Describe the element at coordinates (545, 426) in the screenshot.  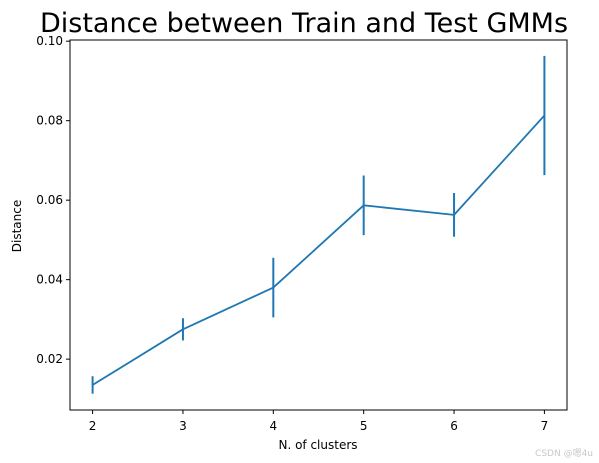
I see `x-tick-label: 7` at that location.